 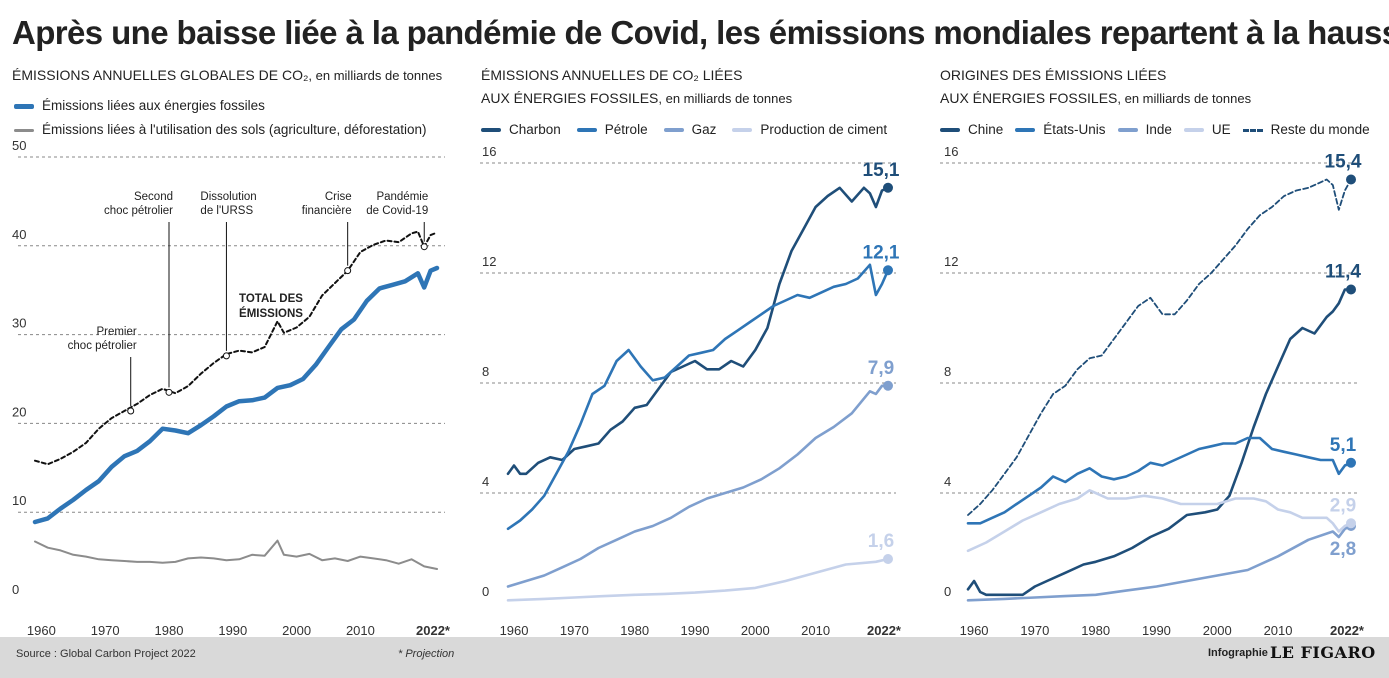 What do you see at coordinates (1207, 130) in the screenshot?
I see `legend-item-ue: UE` at bounding box center [1207, 130].